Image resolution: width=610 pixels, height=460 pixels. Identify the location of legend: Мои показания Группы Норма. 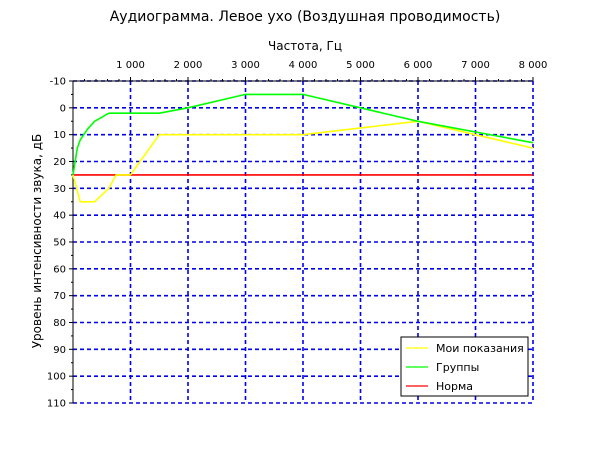
(464, 366).